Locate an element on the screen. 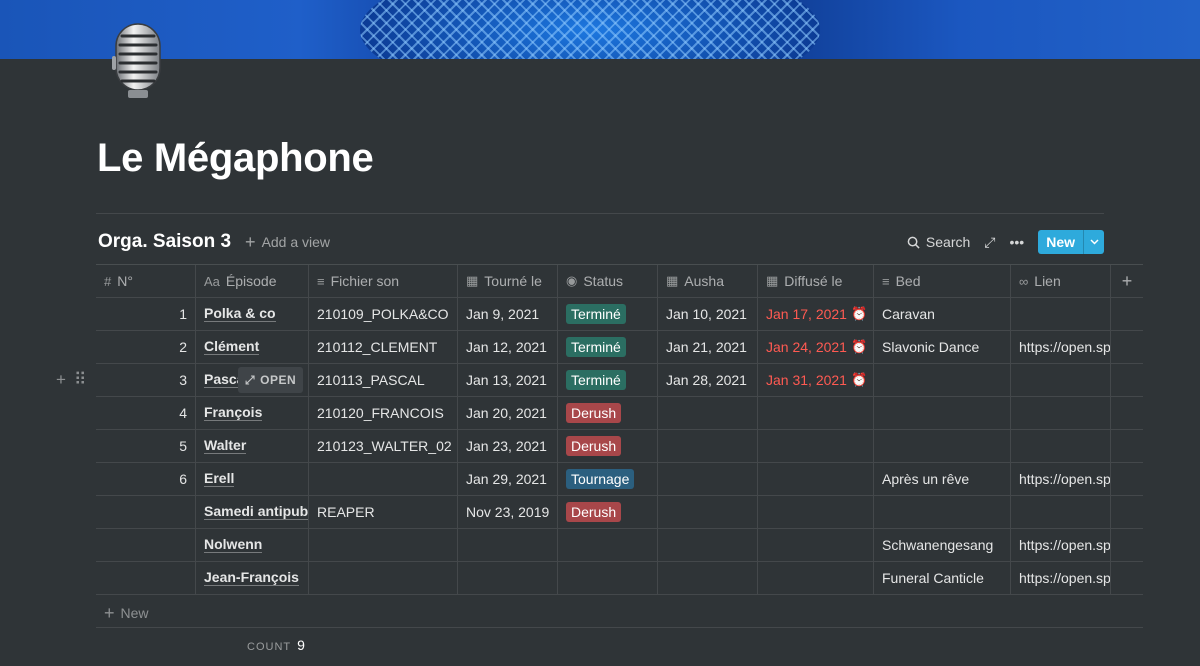 This screenshot has width=1200, height=666. open-row-button: ⤢ OPEN is located at coordinates (271, 380).